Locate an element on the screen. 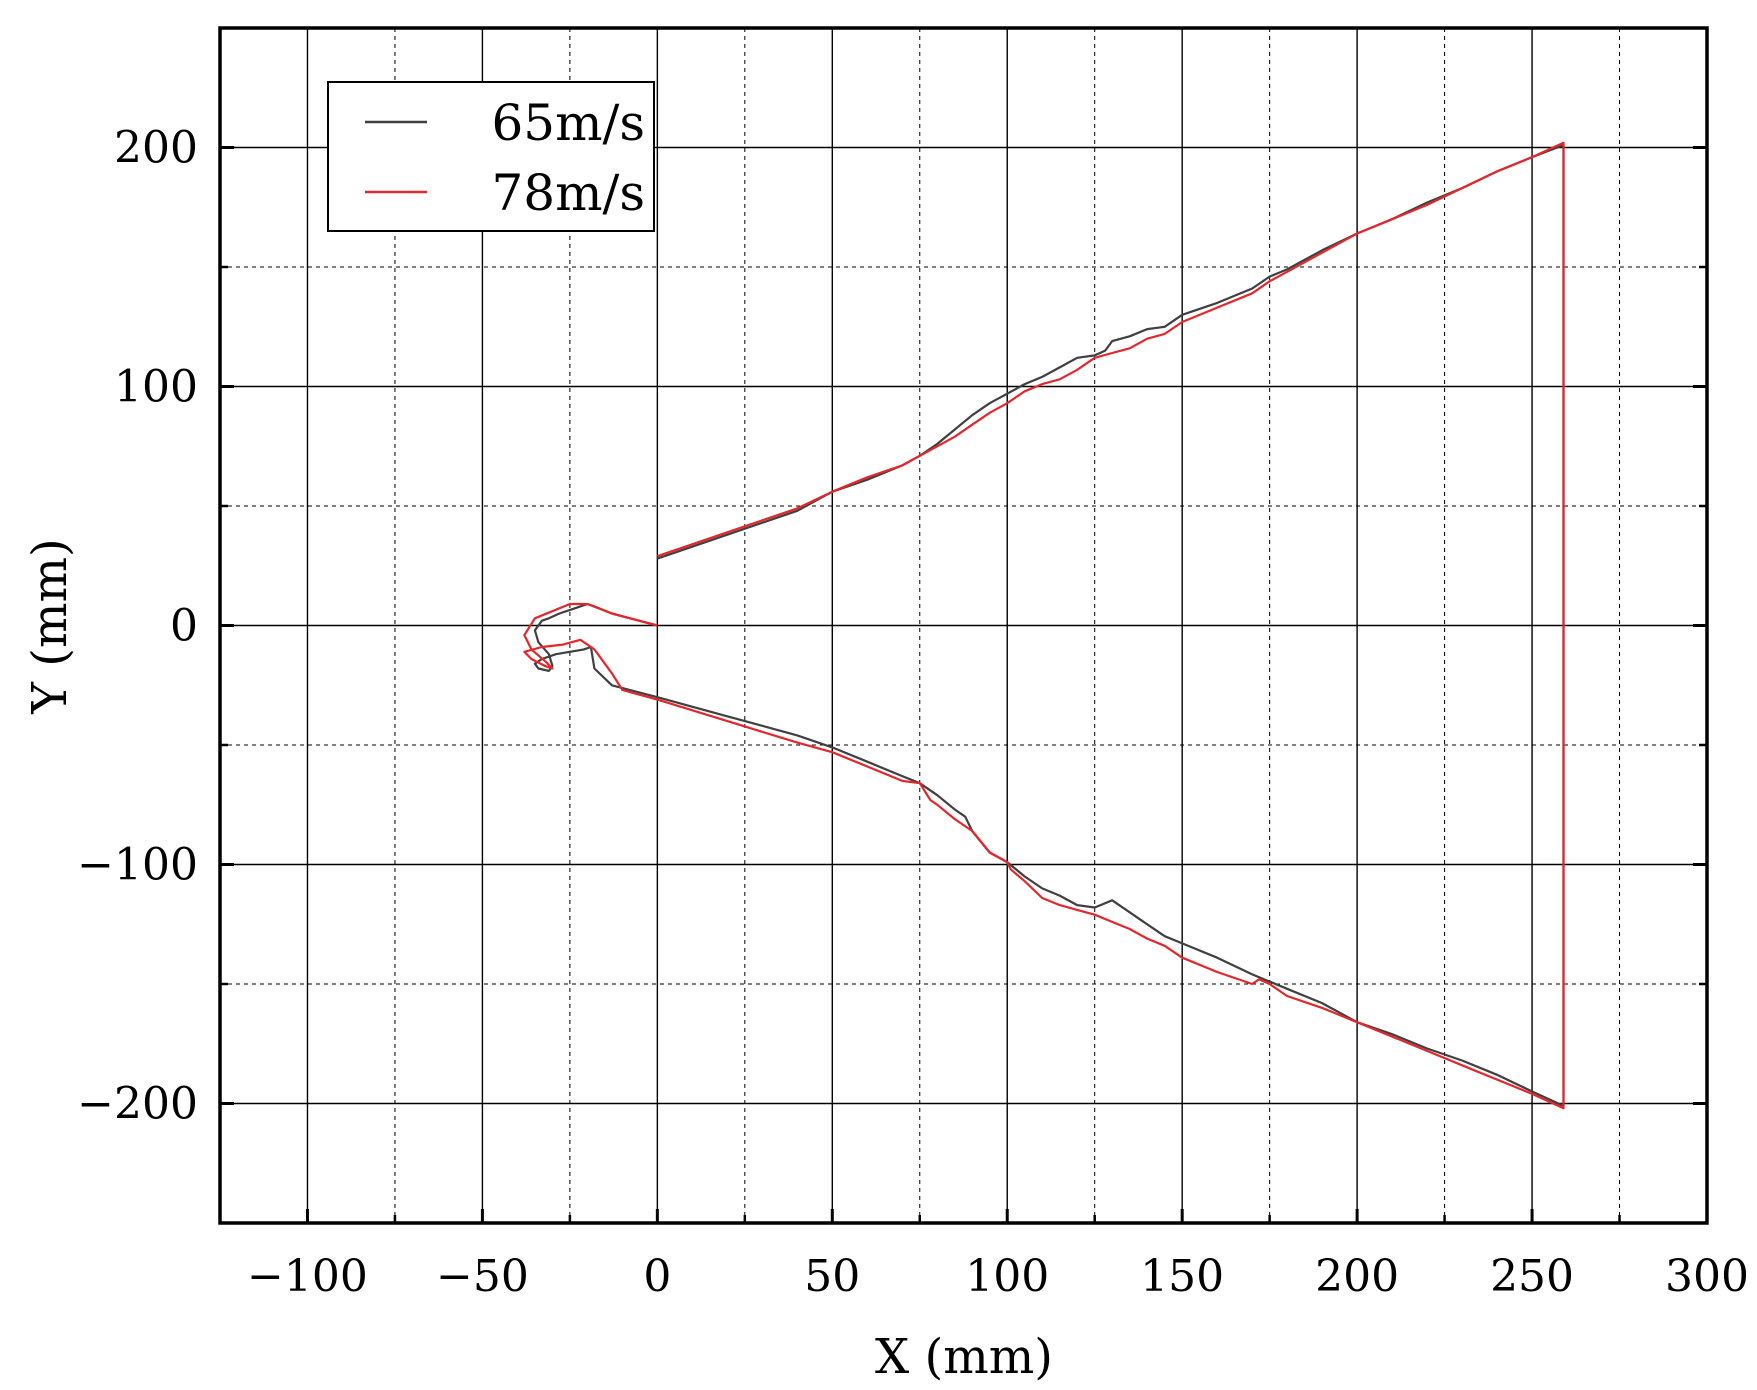  y-tick-label: −100 is located at coordinates (137, 865).